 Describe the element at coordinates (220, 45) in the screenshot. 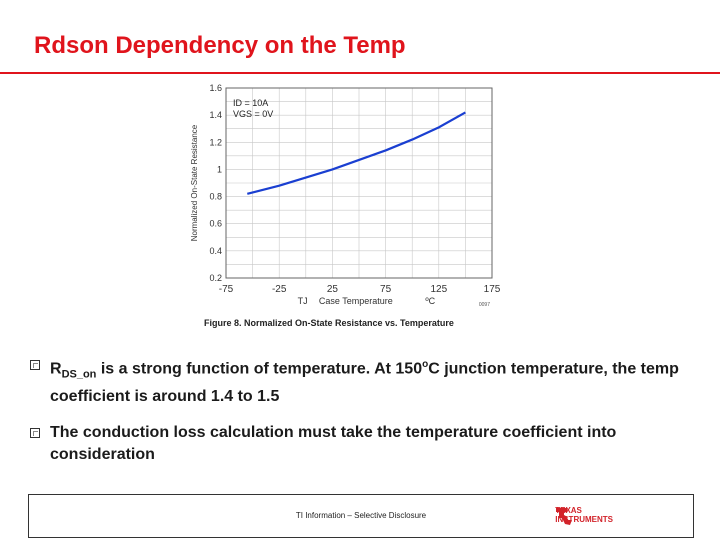

I see `slide-title: Rdson Dependency on the Temp` at that location.